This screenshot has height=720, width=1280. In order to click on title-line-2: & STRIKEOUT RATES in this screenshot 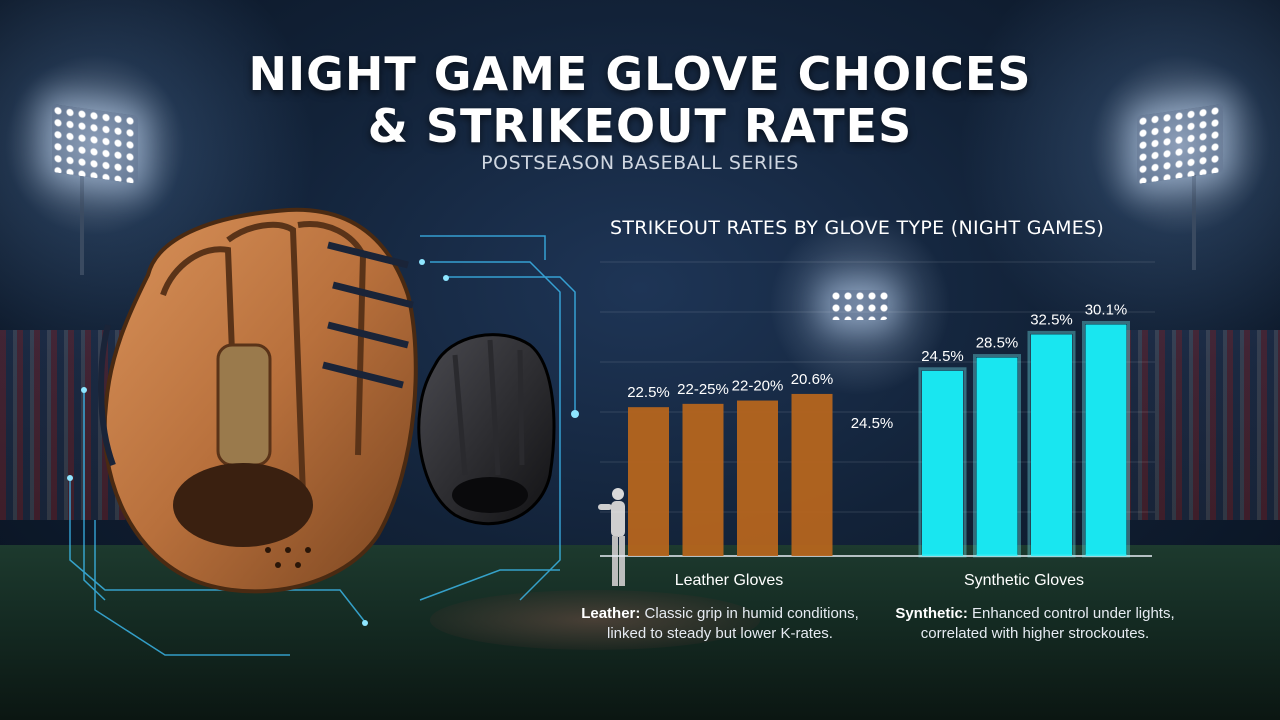, I will do `click(640, 126)`.